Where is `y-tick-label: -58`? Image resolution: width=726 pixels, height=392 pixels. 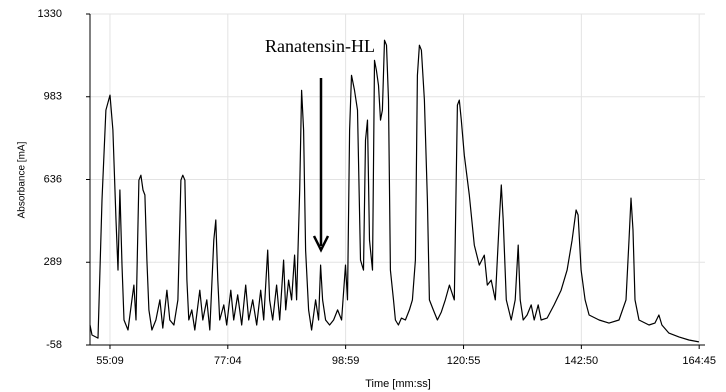 y-tick-label: -58 is located at coordinates (54, 345).